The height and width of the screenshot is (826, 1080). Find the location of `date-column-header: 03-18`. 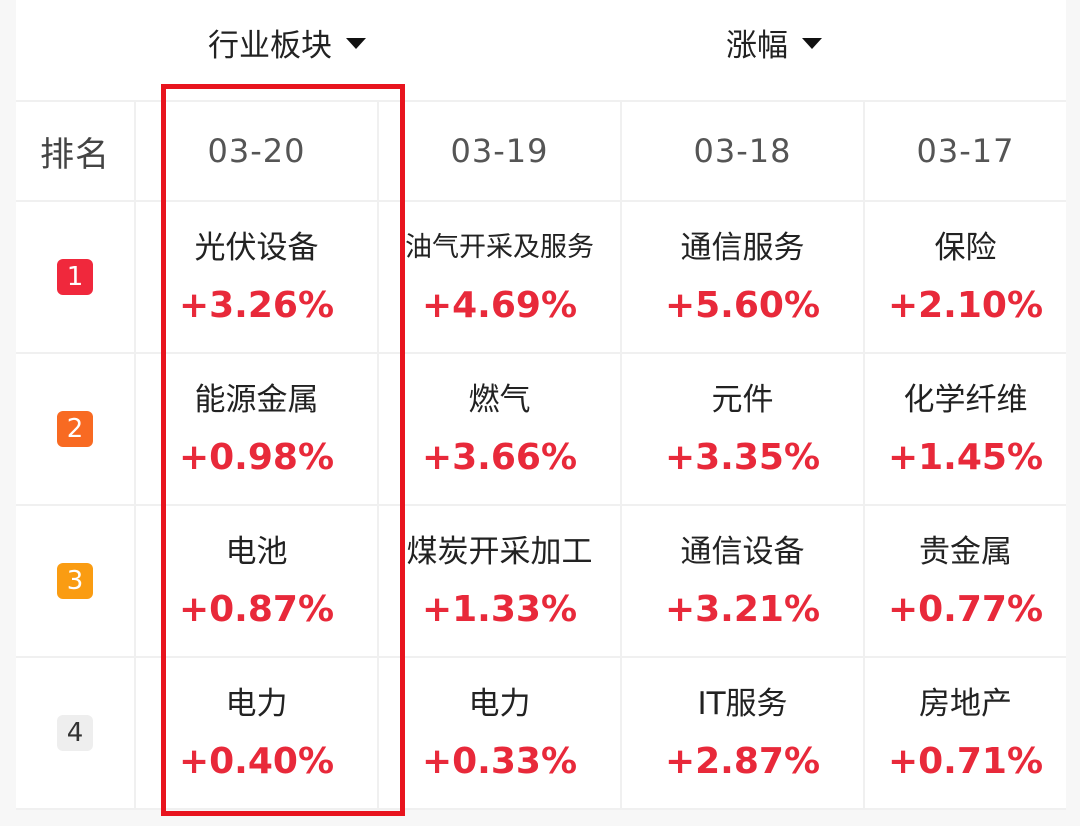

date-column-header: 03-18 is located at coordinates (743, 151).